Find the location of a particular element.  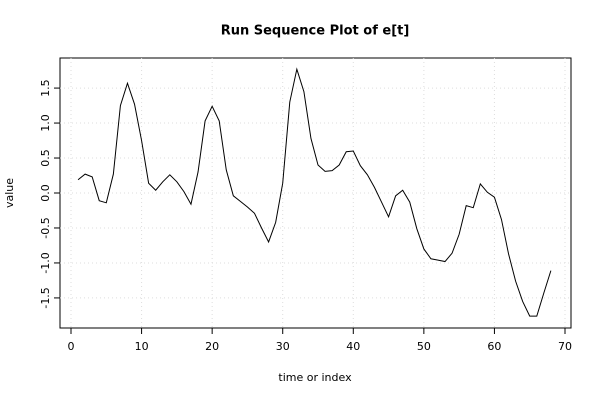

y-tick-label: -0.5 is located at coordinates (45, 227).